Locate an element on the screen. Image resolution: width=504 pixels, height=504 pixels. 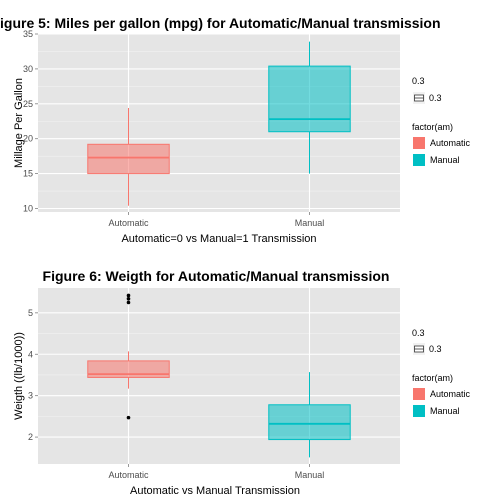
y-tick-label: 2 is located at coordinates (30, 437).